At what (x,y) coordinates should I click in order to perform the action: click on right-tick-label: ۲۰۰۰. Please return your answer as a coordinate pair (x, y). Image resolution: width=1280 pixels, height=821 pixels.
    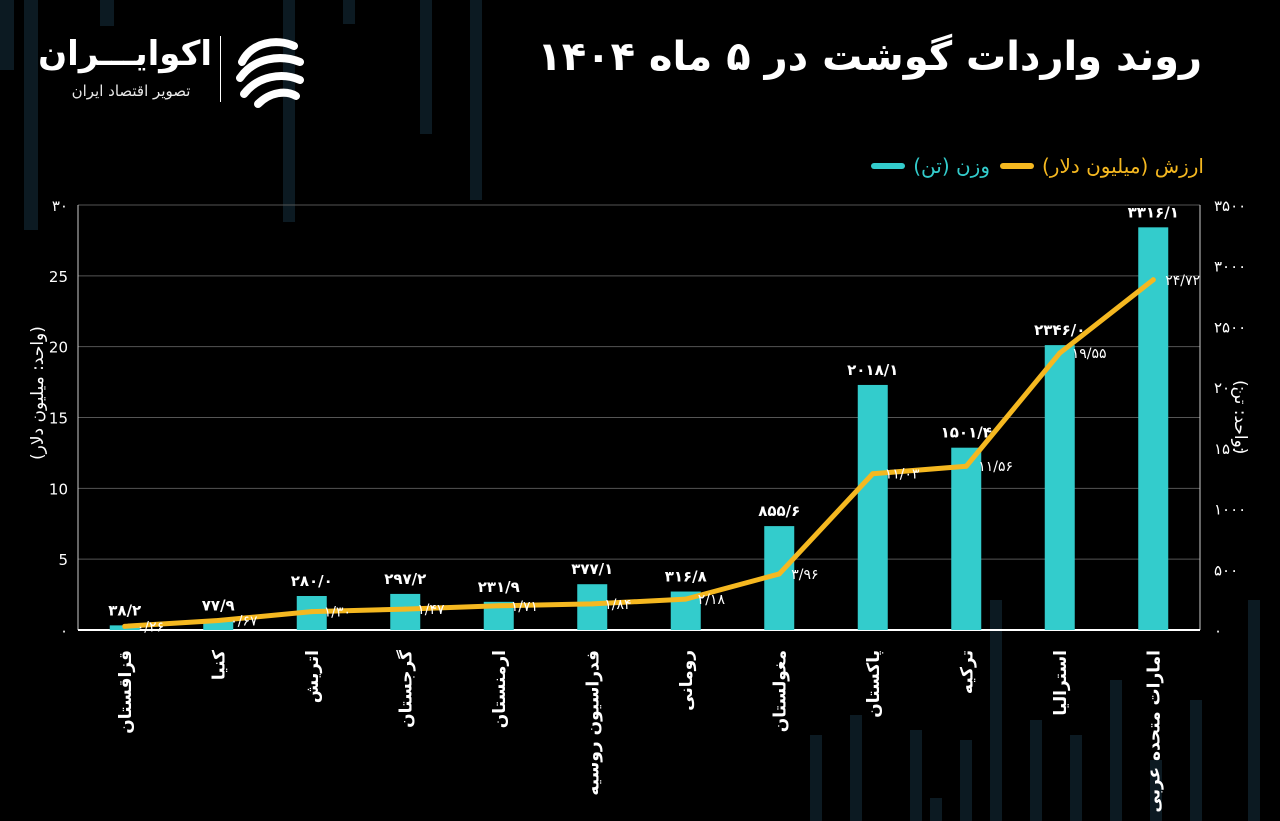
    Looking at the image, I should click on (1230, 388).